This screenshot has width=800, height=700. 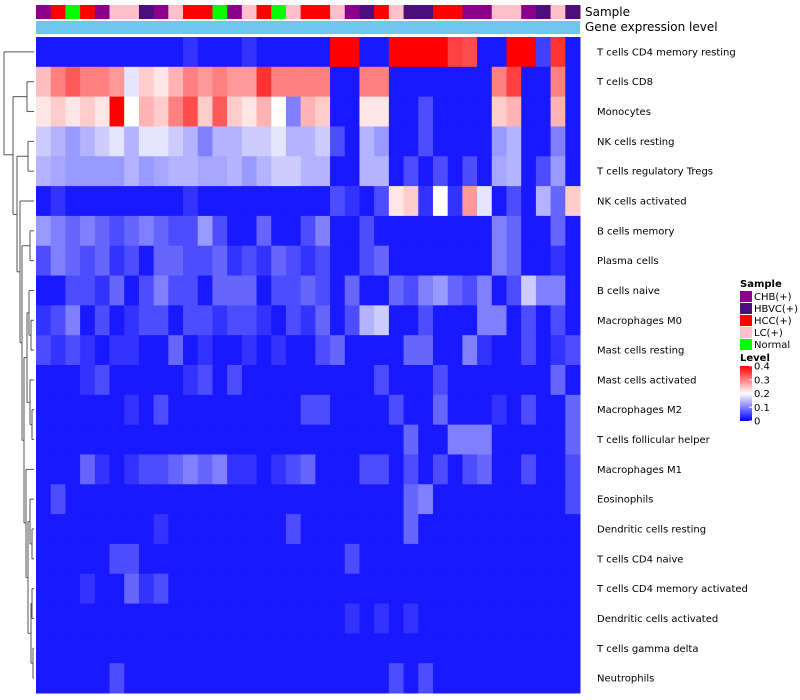 I want to click on row-label: T cells CD4 memory resting, so click(x=666, y=52).